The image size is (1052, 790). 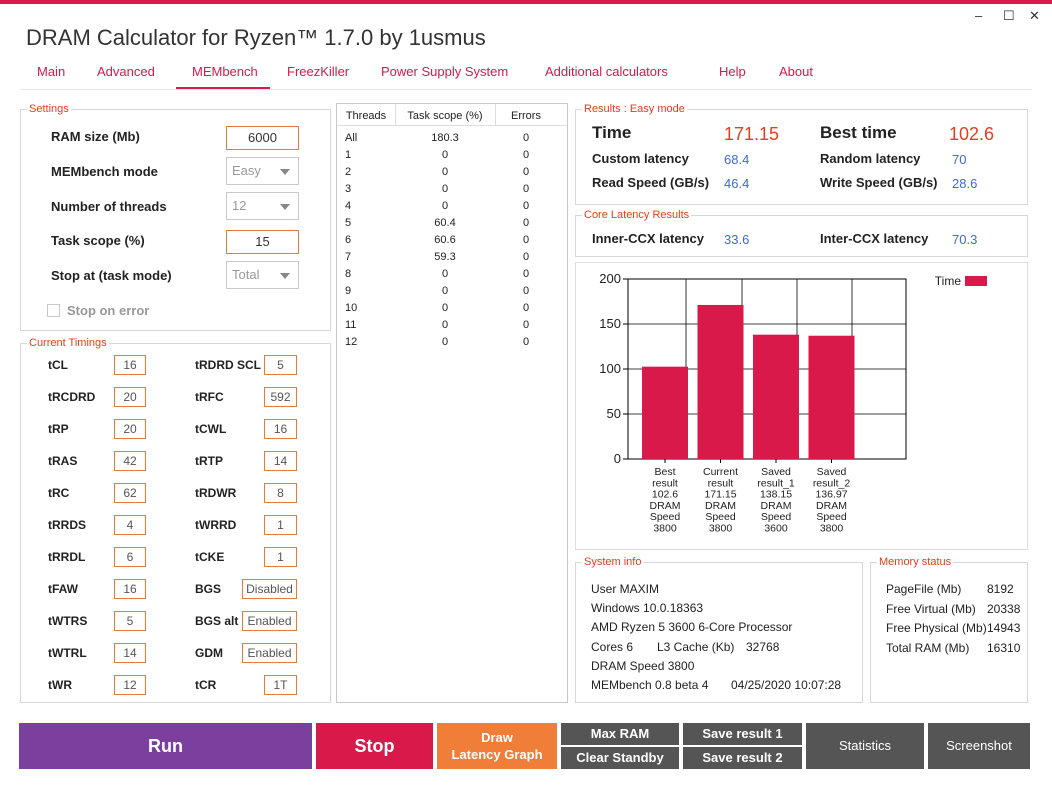 What do you see at coordinates (495, 115) in the screenshot?
I see `column-divider` at bounding box center [495, 115].